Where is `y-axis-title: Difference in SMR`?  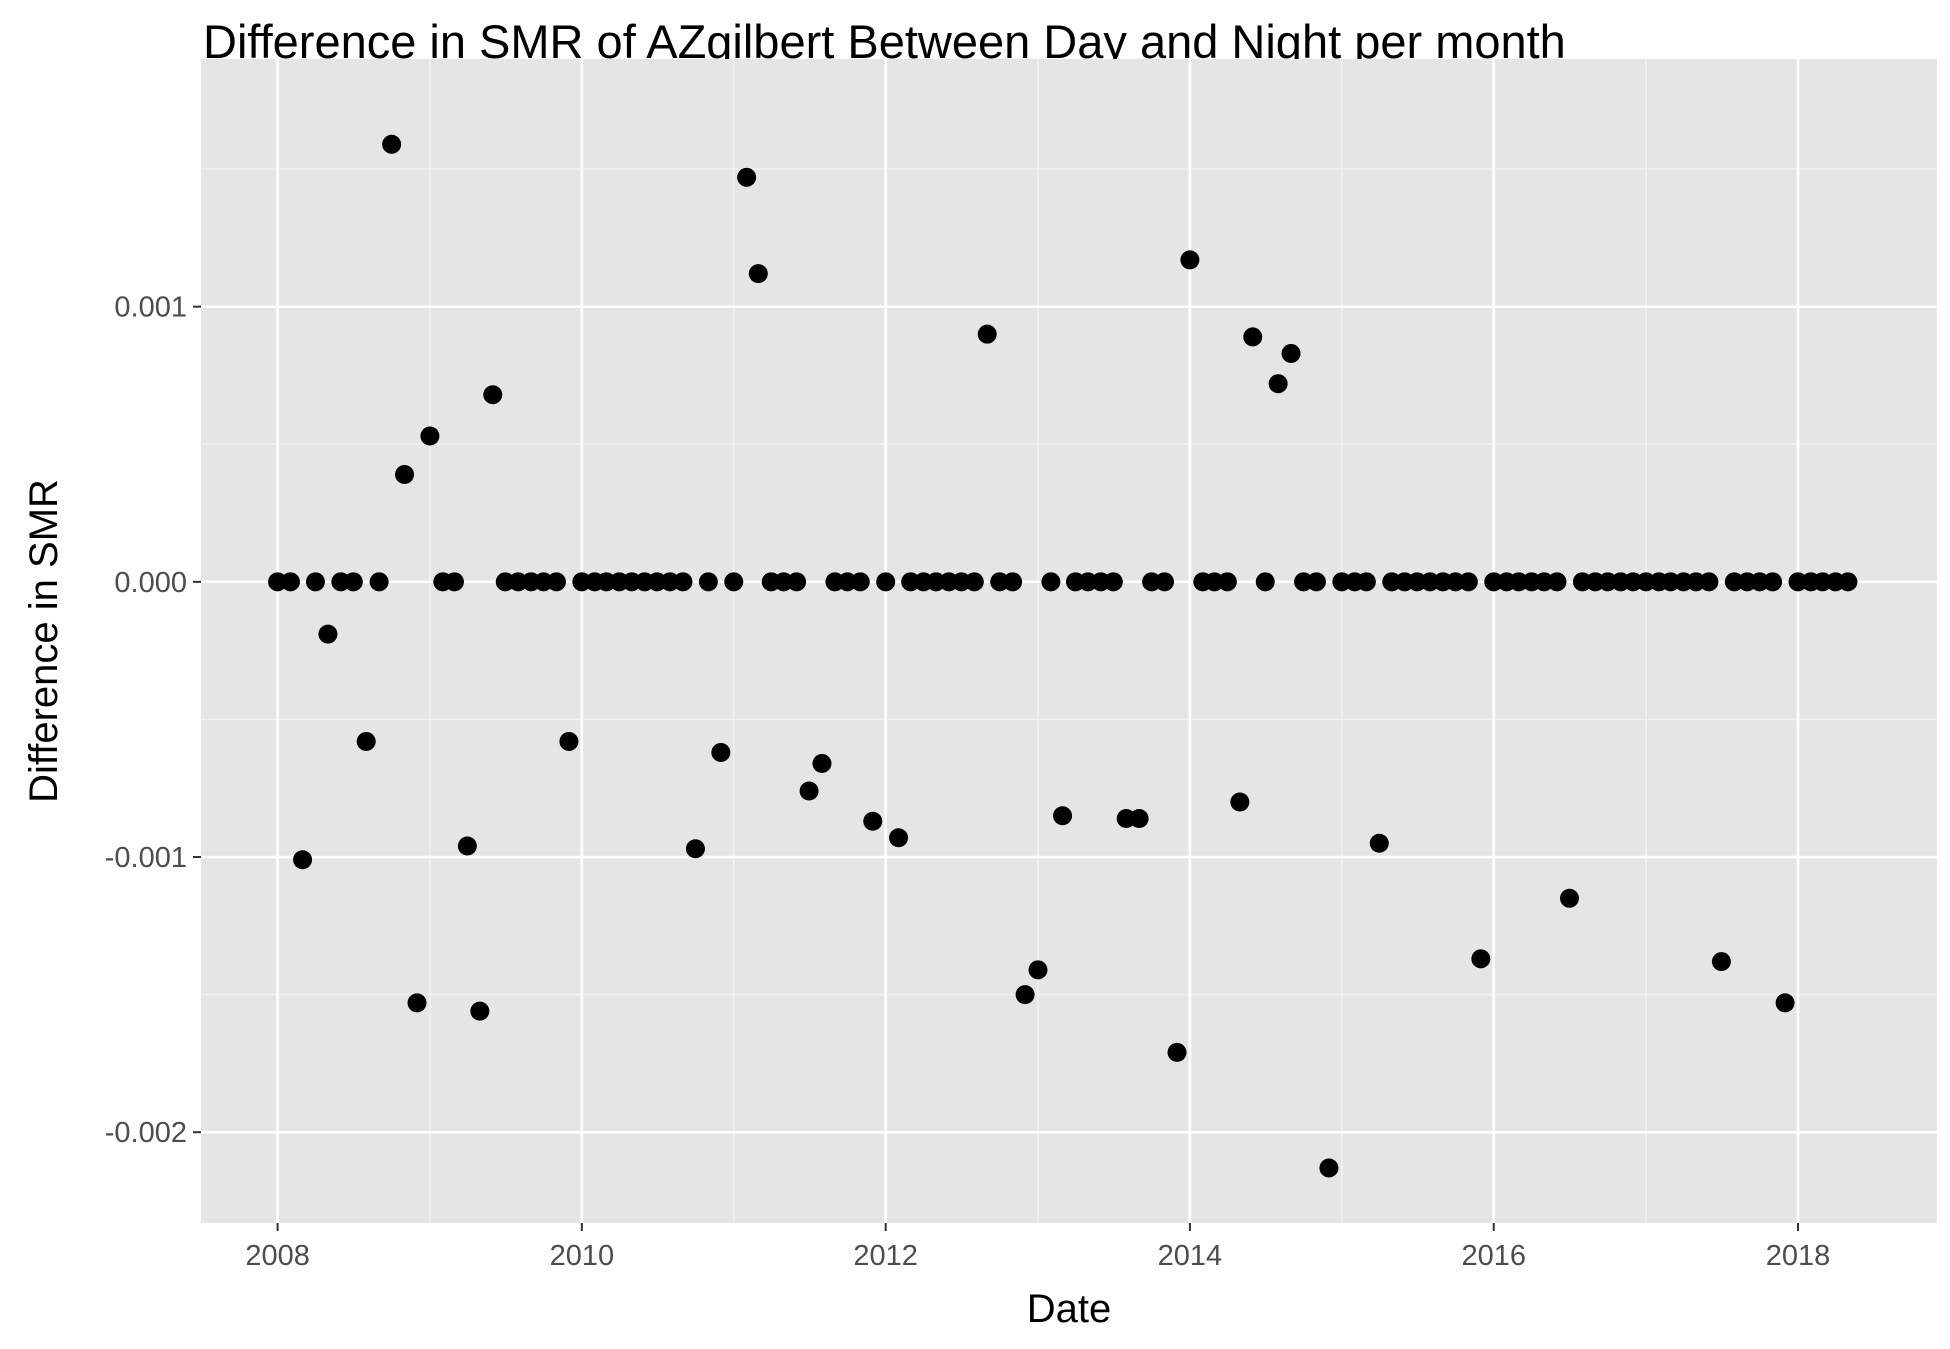
y-axis-title: Difference in SMR is located at coordinates (44, 641).